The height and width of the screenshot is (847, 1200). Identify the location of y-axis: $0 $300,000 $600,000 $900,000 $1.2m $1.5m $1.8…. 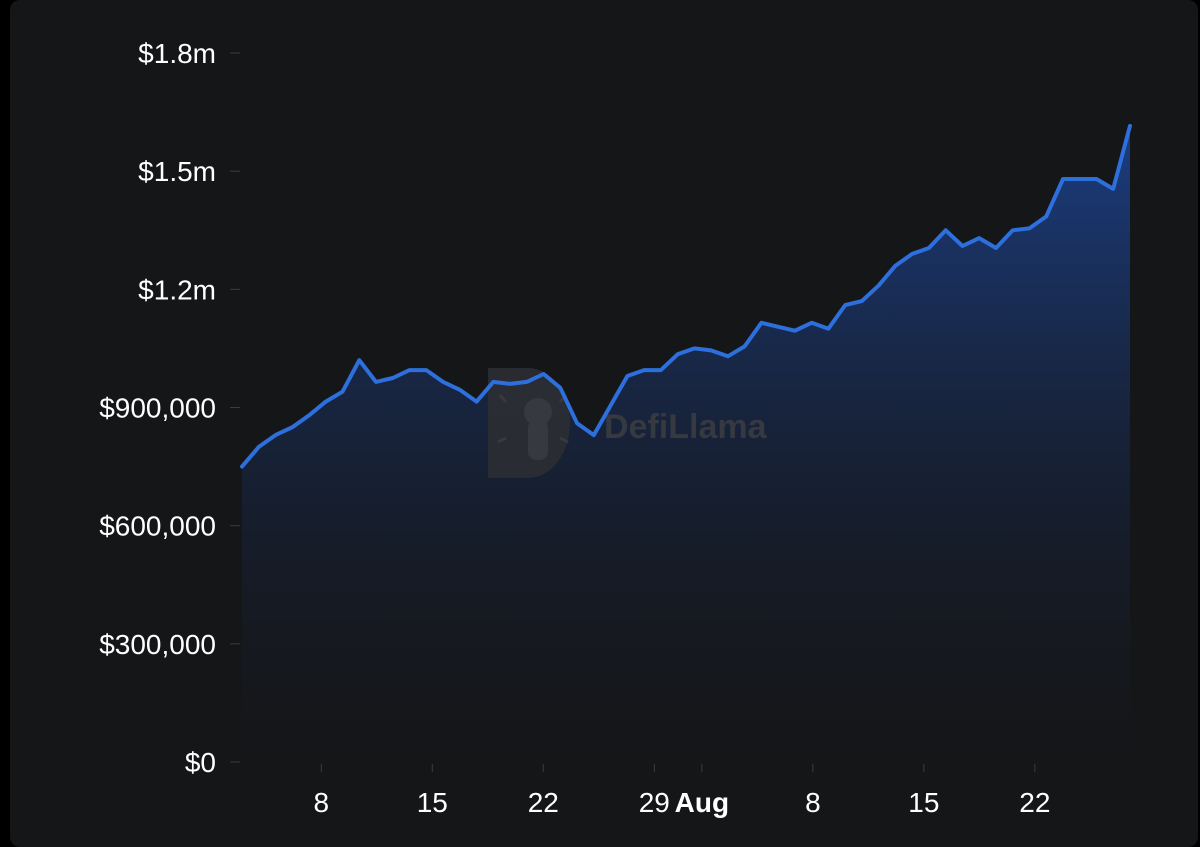
(169, 408).